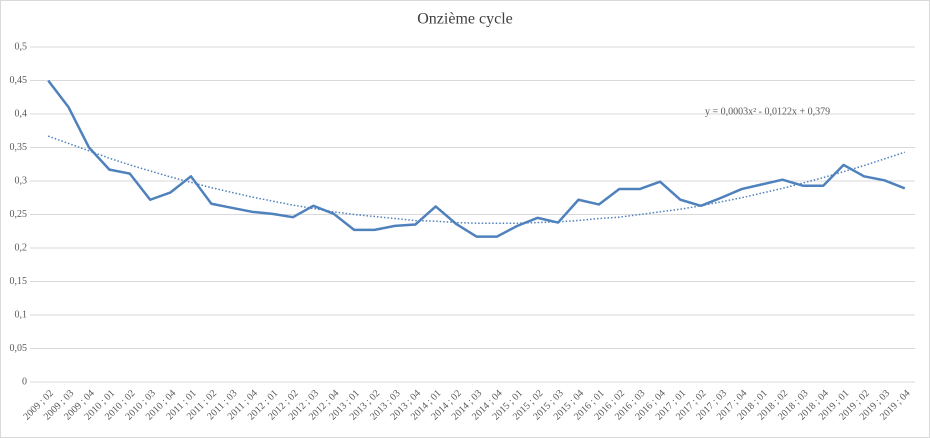  Describe the element at coordinates (21, 180) in the screenshot. I see `y-tick-label: 0,3` at that location.